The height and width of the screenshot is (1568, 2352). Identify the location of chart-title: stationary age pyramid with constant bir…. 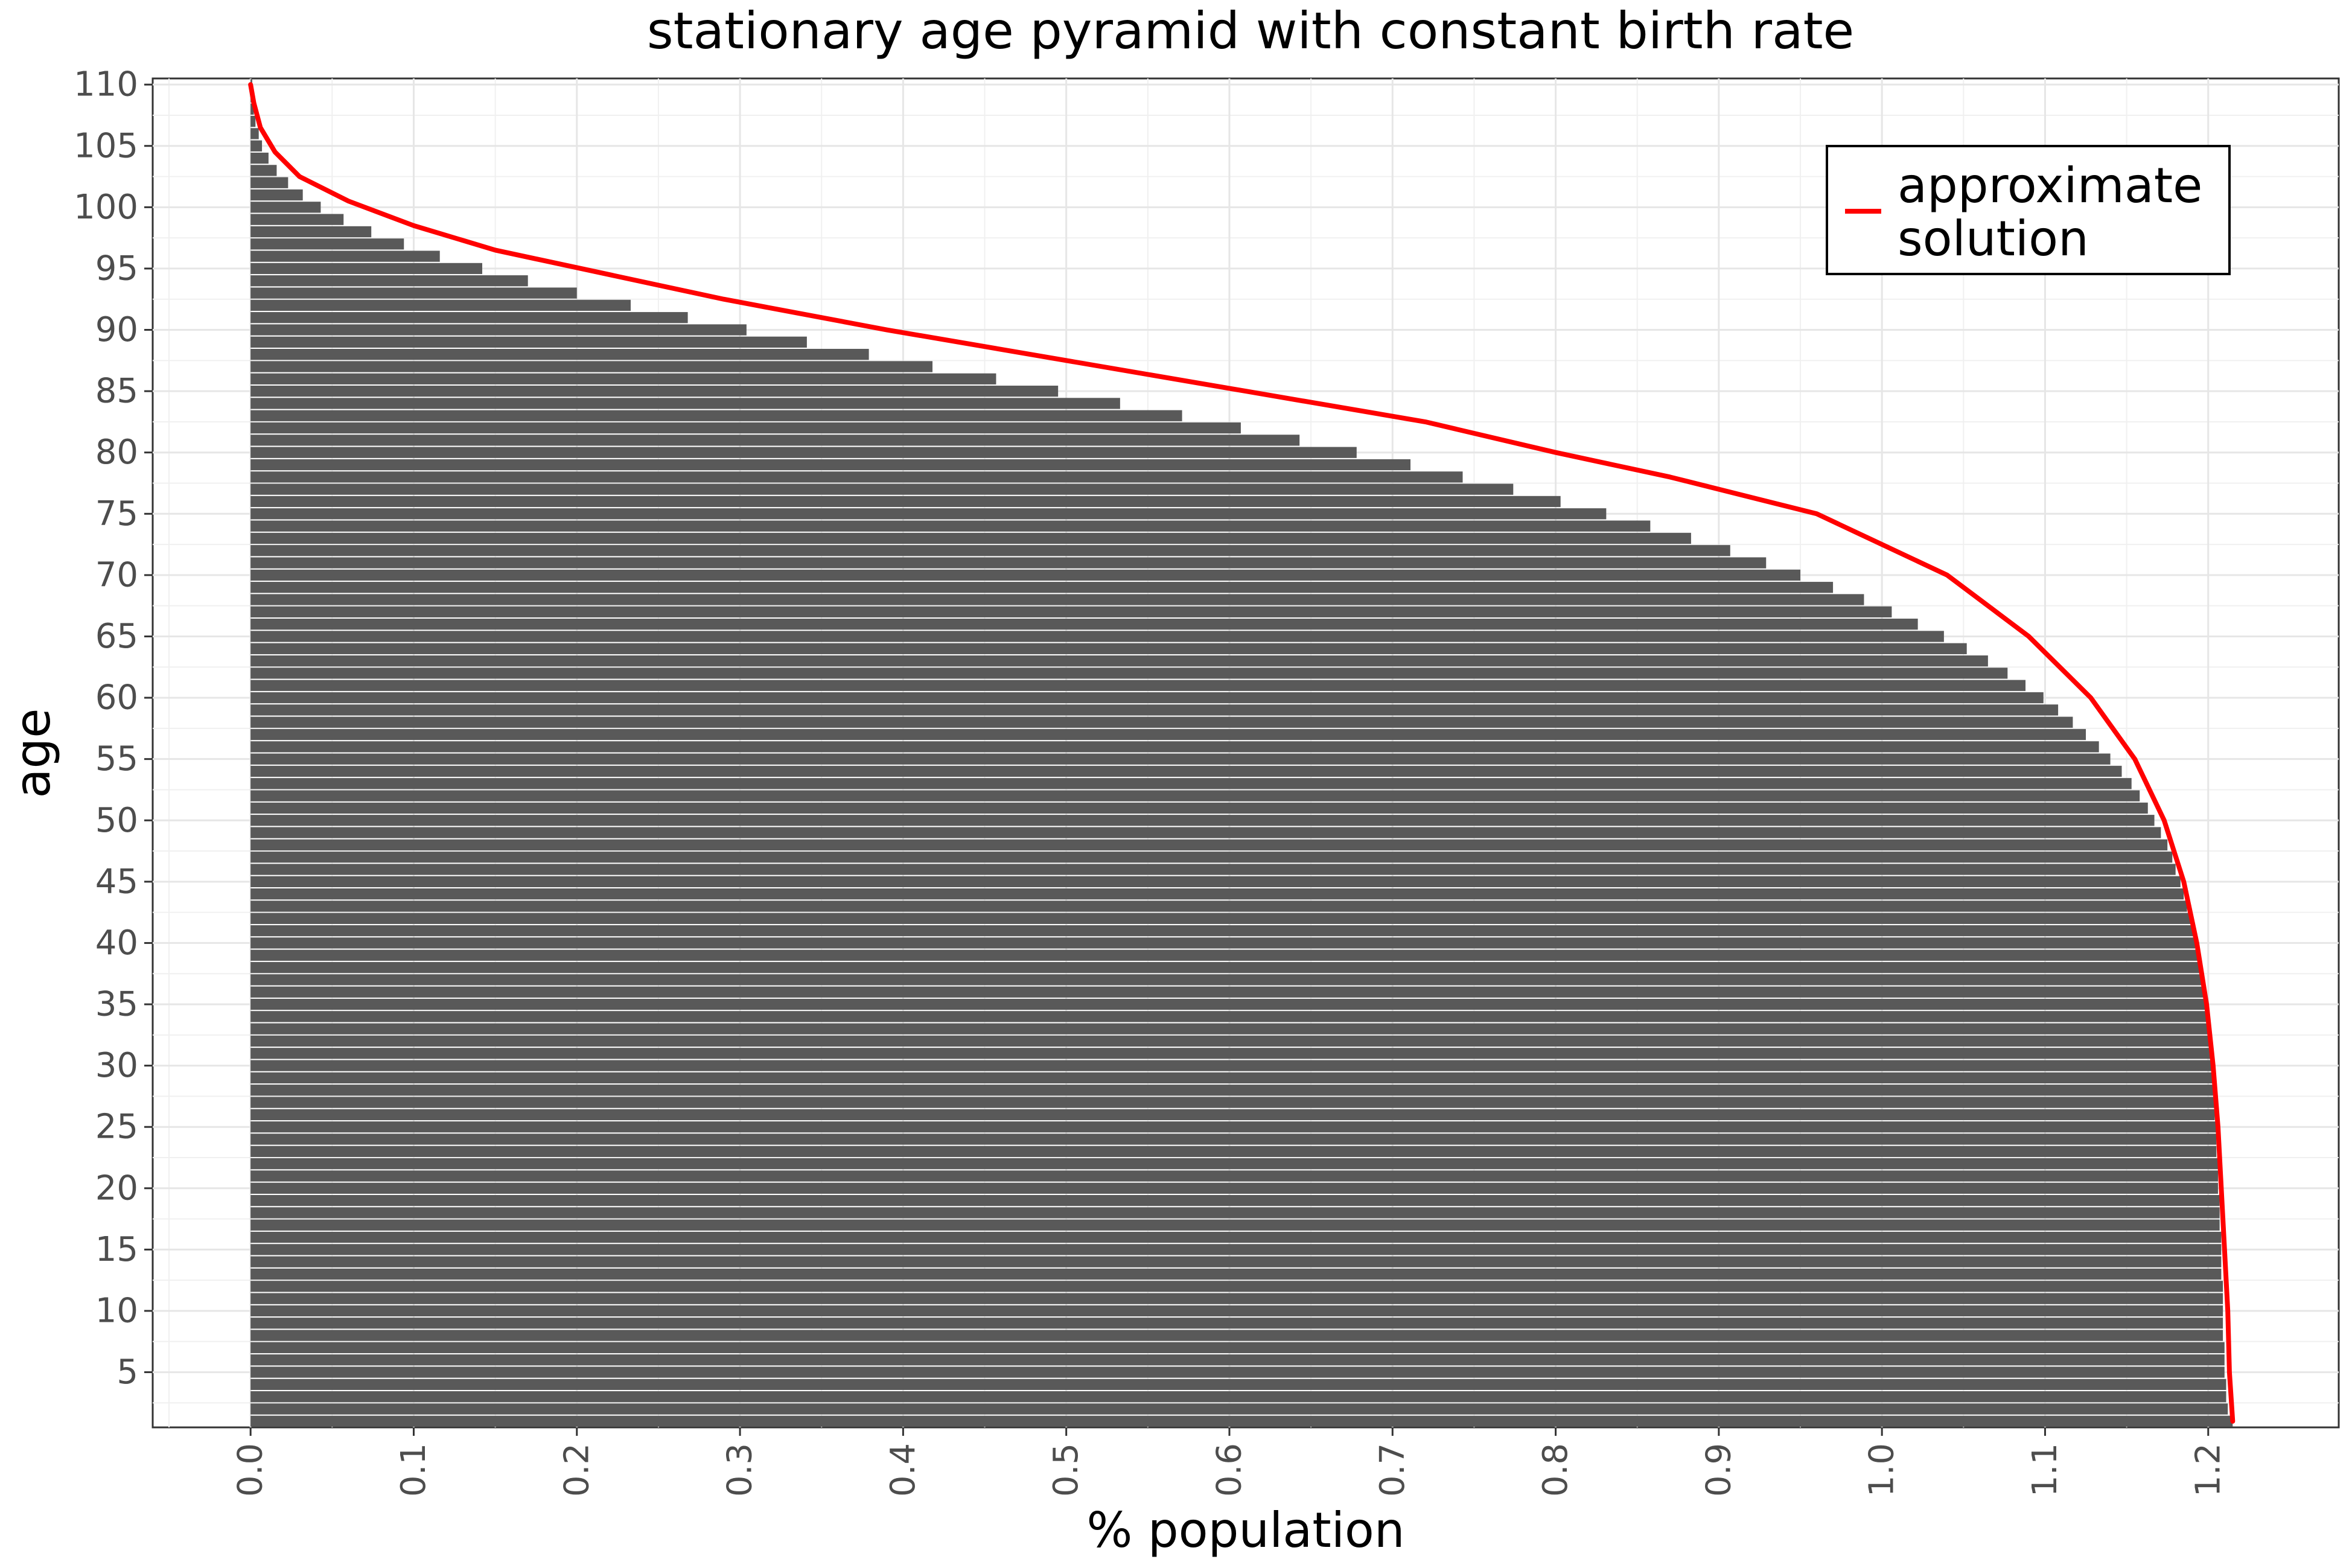
(1250, 30).